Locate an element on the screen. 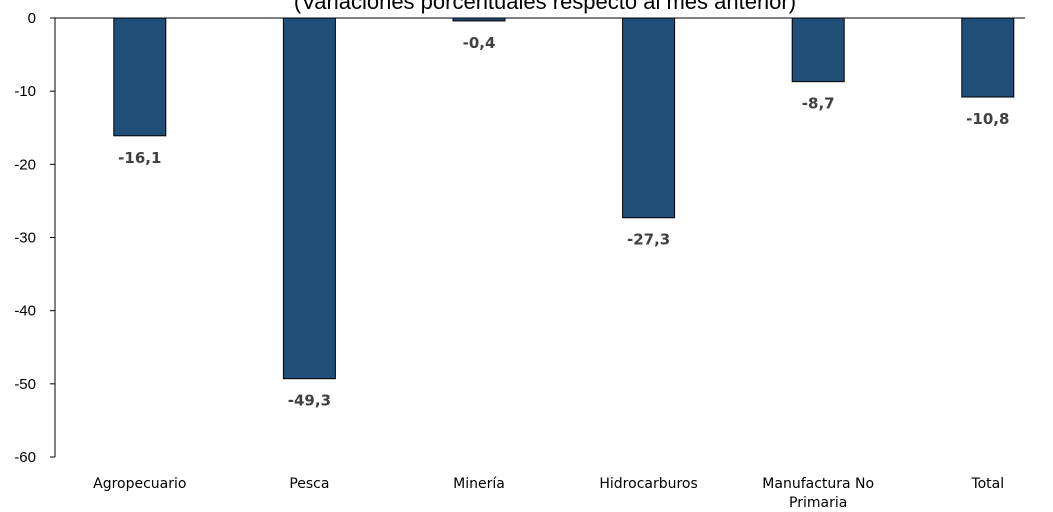  y-axis-ticks: 0 -10 -20 -30 -40 -50 -60 is located at coordinates (34, 238).